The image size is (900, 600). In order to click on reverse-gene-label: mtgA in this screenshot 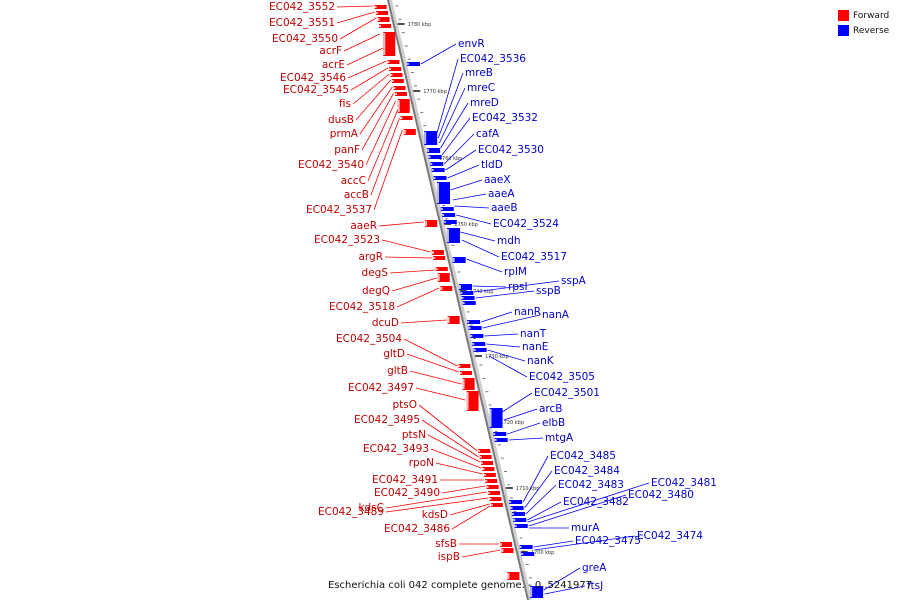, I will do `click(559, 438)`.